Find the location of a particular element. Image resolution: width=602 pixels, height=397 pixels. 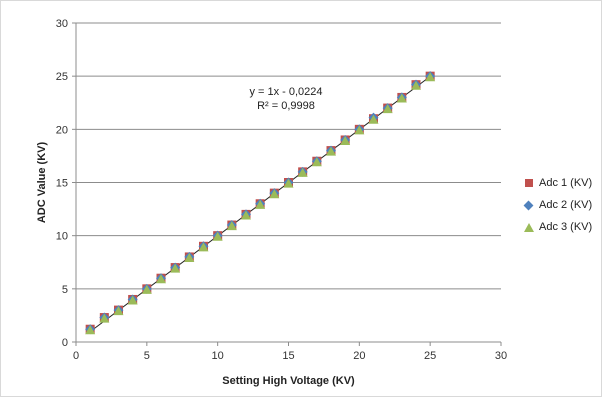

y-tick-label: 25 is located at coordinates (62, 77).